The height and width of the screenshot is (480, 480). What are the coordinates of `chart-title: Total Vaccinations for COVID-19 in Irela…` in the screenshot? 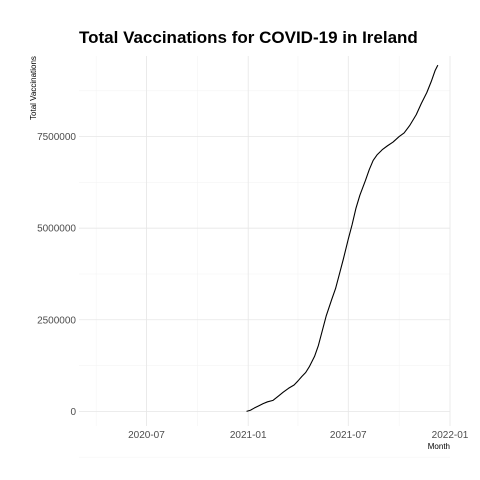 It's located at (248, 37).